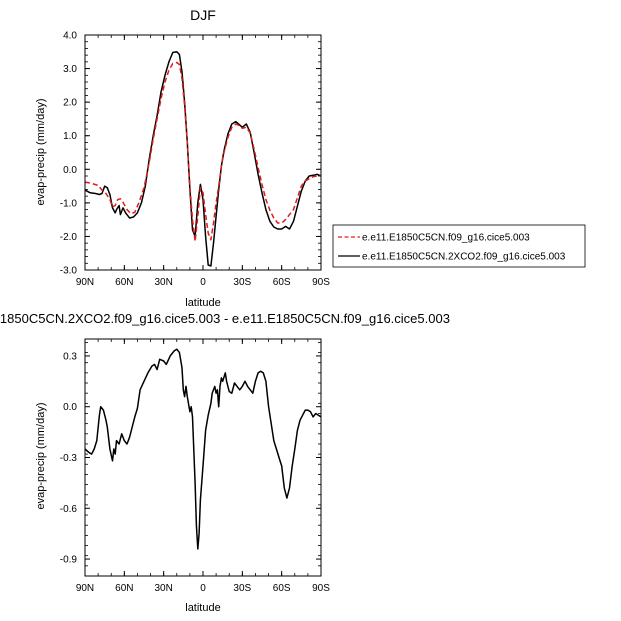  I want to click on top-tick-marks, so click(203, 152).